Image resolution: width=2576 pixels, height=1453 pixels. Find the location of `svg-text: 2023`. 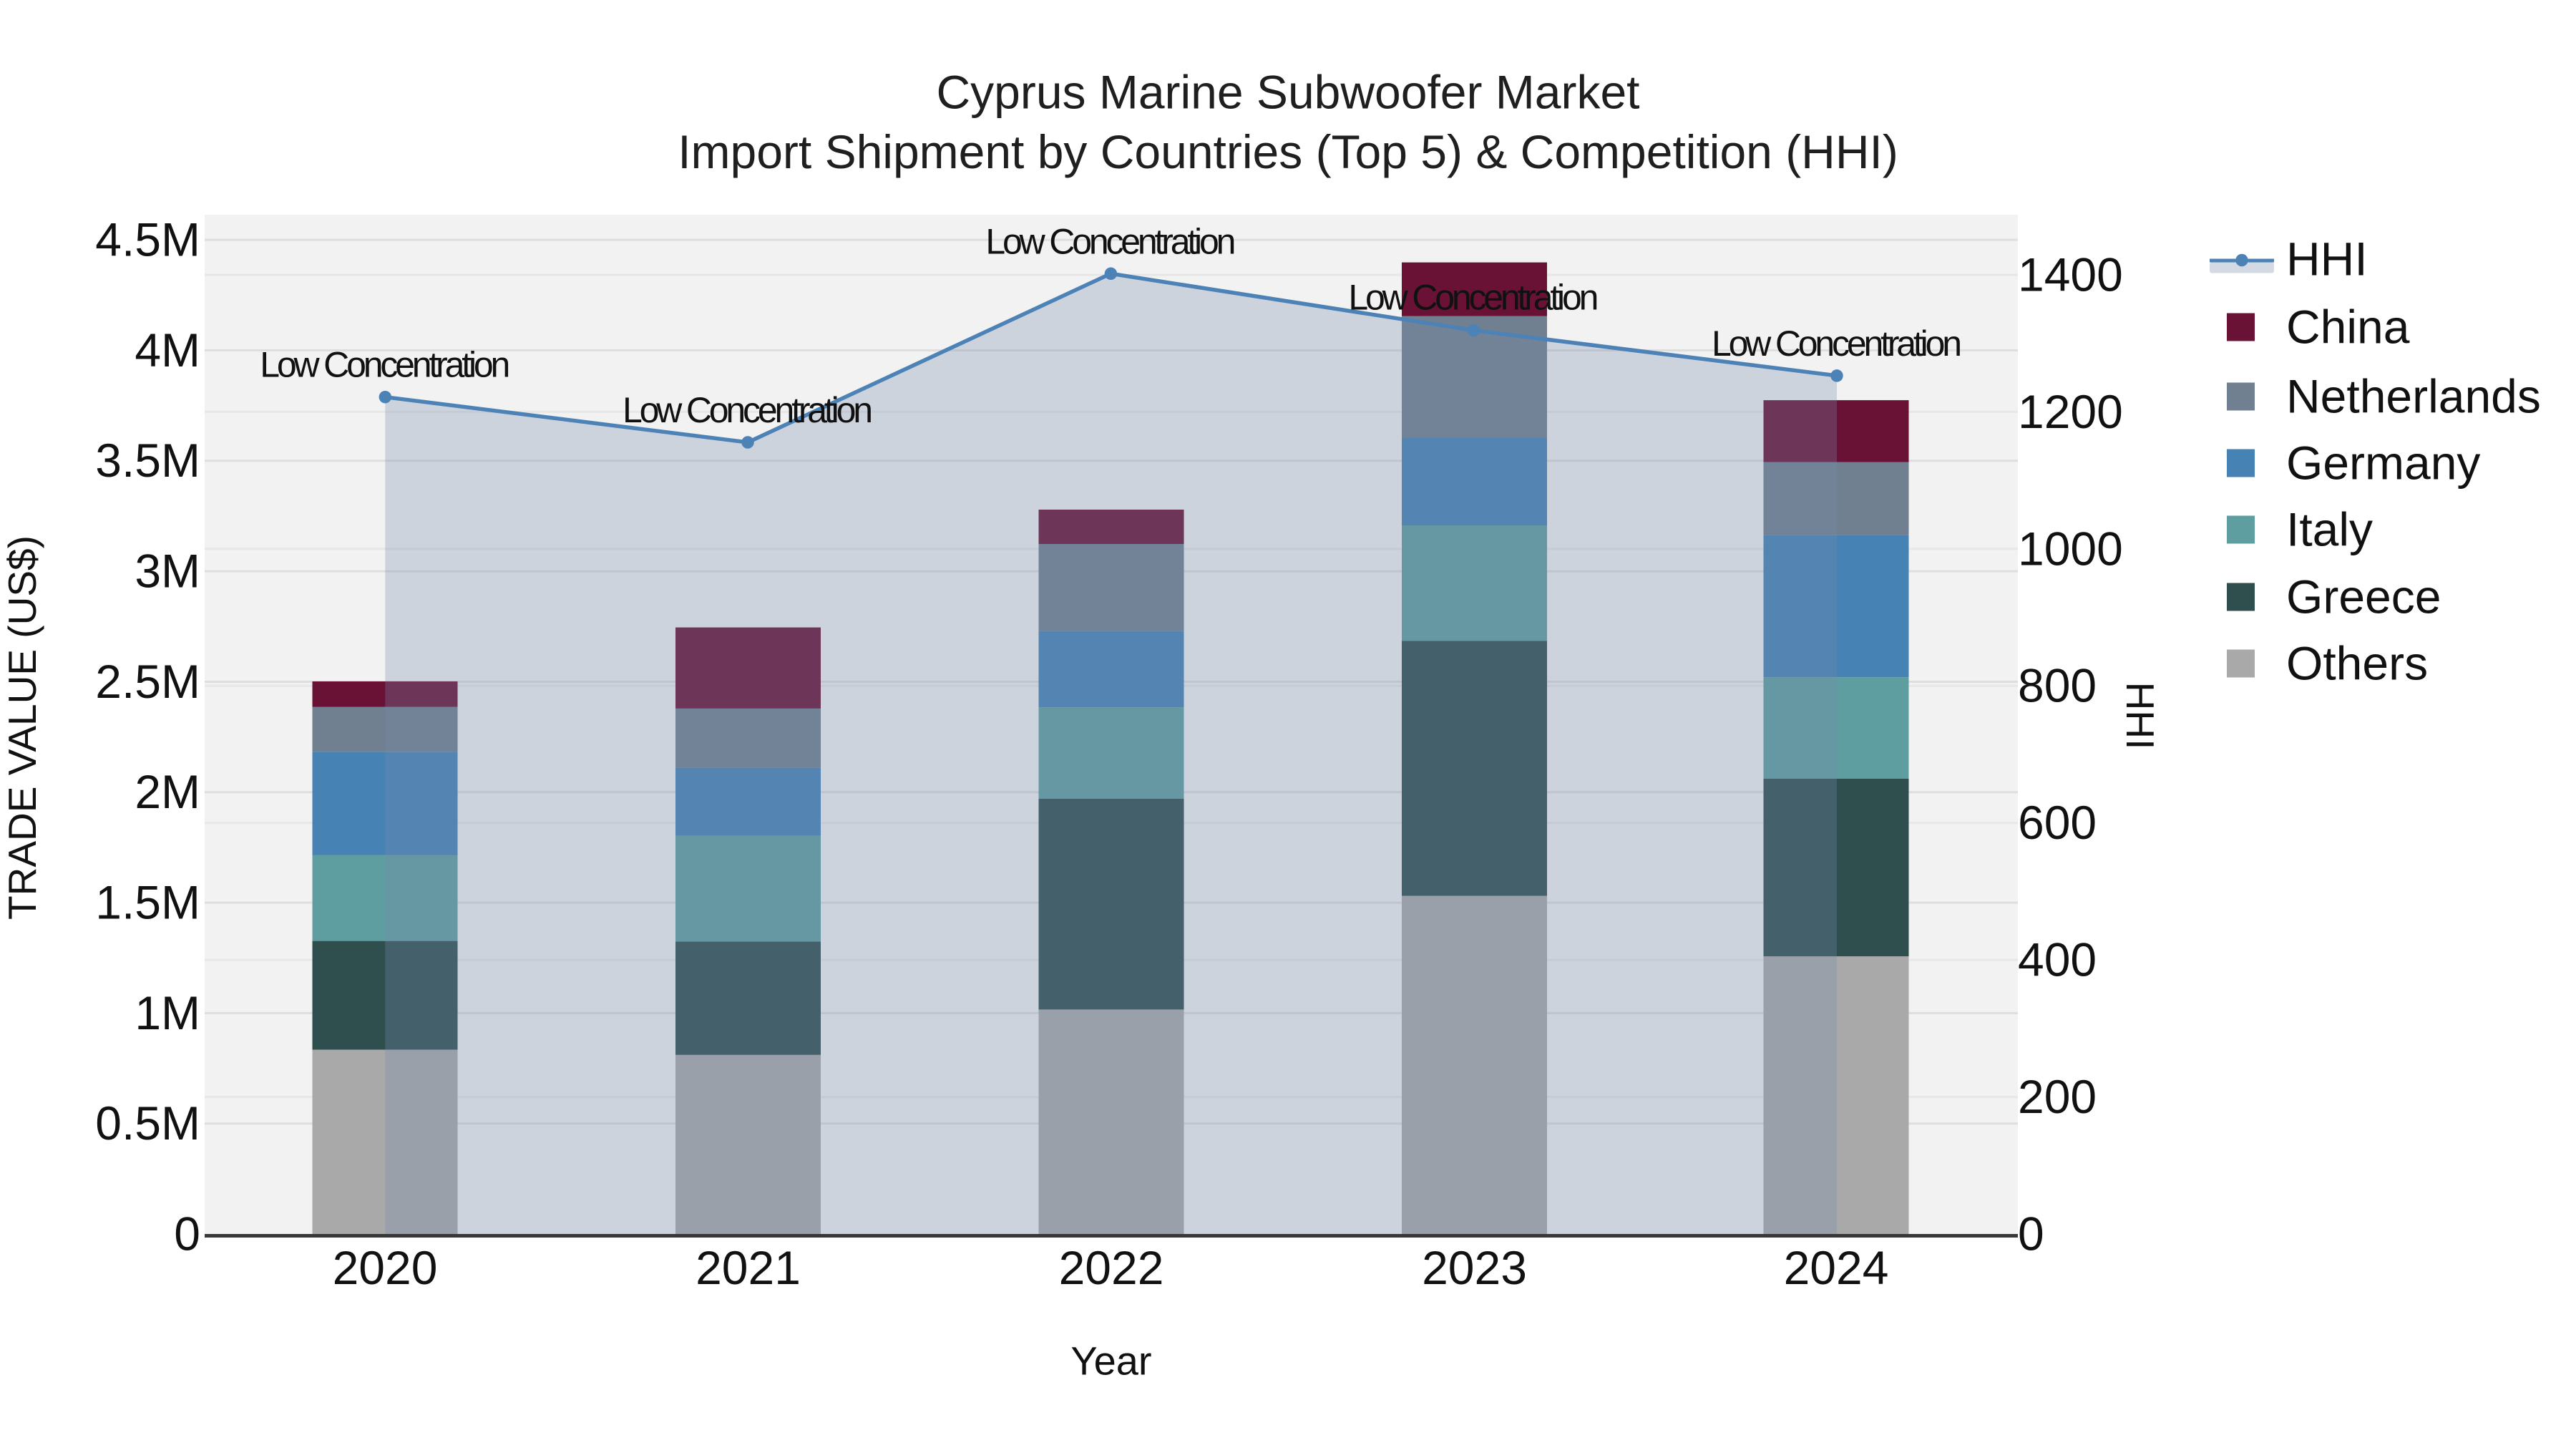

svg-text: 2023 is located at coordinates (1474, 1267).